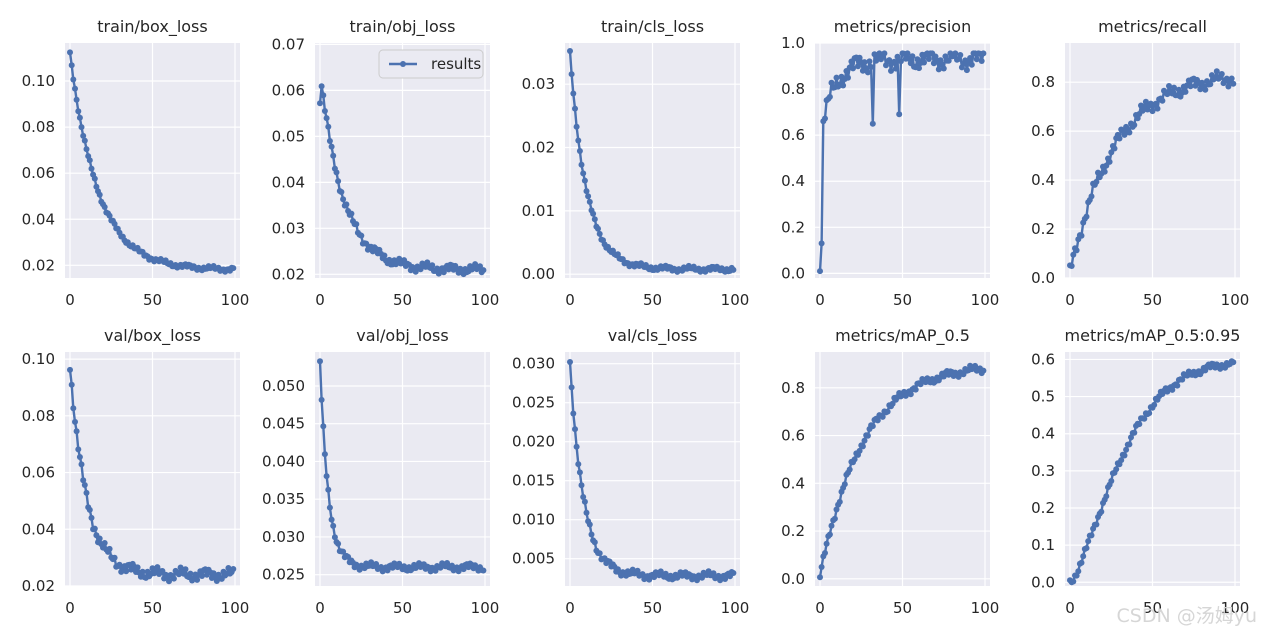 This screenshot has width=1267, height=634. I want to click on y-tick-label: 0.015, so click(533, 481).